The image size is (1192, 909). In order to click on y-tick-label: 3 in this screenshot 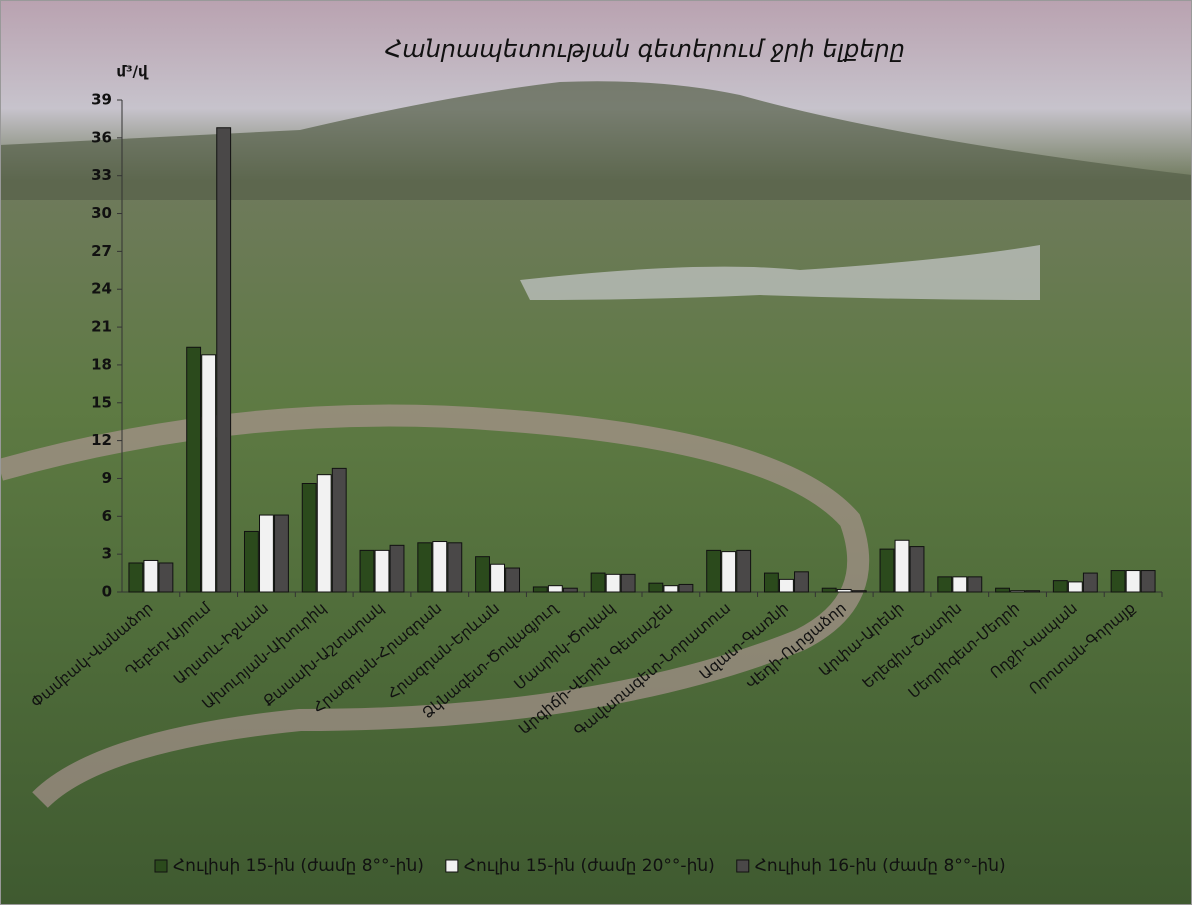, I will do `click(107, 554)`.